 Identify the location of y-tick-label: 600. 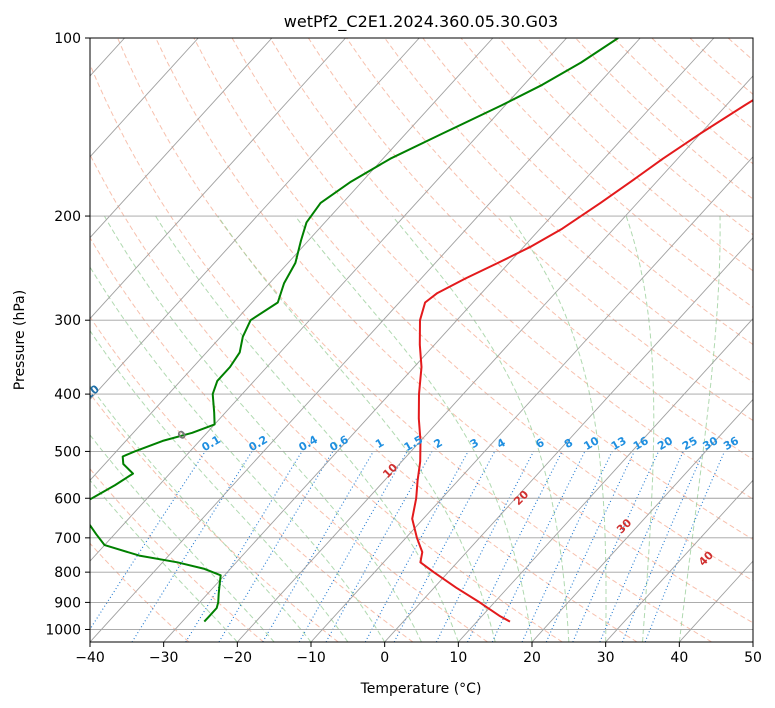
(67, 499).